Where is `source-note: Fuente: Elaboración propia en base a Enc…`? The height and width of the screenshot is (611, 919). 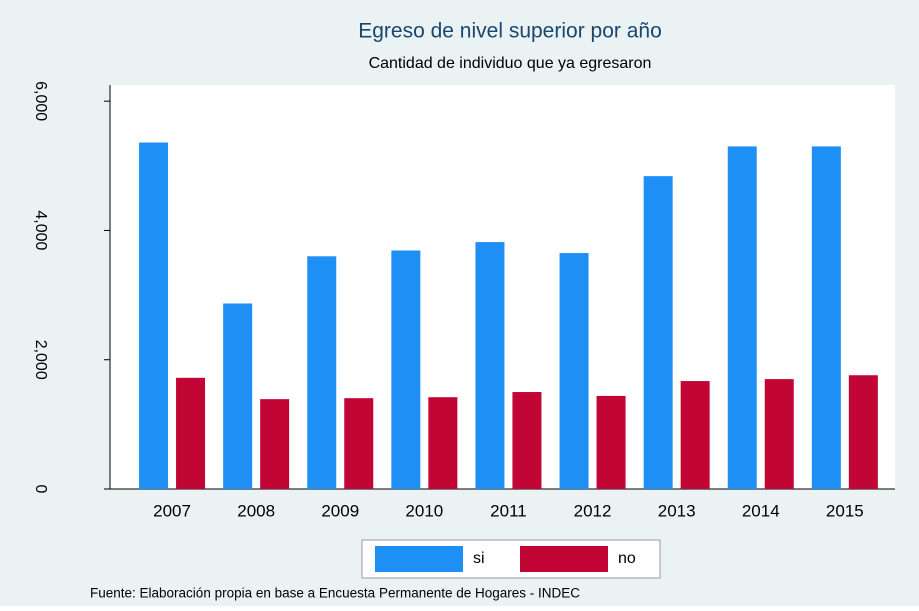
source-note: Fuente: Elaboración propia en base a Enc… is located at coordinates (335, 593).